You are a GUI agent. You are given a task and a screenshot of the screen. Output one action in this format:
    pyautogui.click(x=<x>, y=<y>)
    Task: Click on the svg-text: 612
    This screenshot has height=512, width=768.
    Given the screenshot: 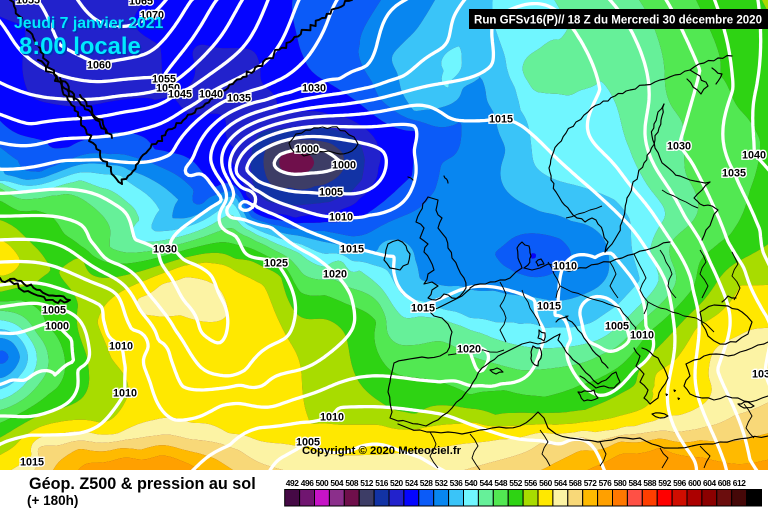 What is the action you would take?
    pyautogui.click(x=740, y=483)
    